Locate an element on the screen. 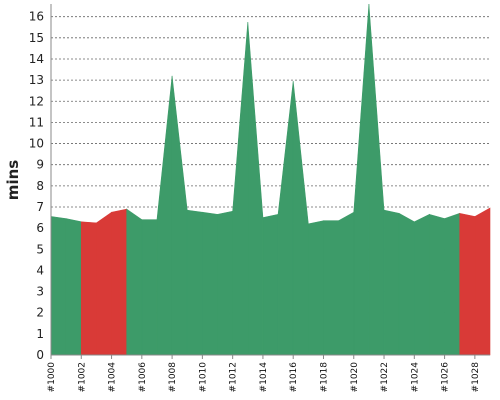  x-tick-label: #1028 is located at coordinates (476, 377).